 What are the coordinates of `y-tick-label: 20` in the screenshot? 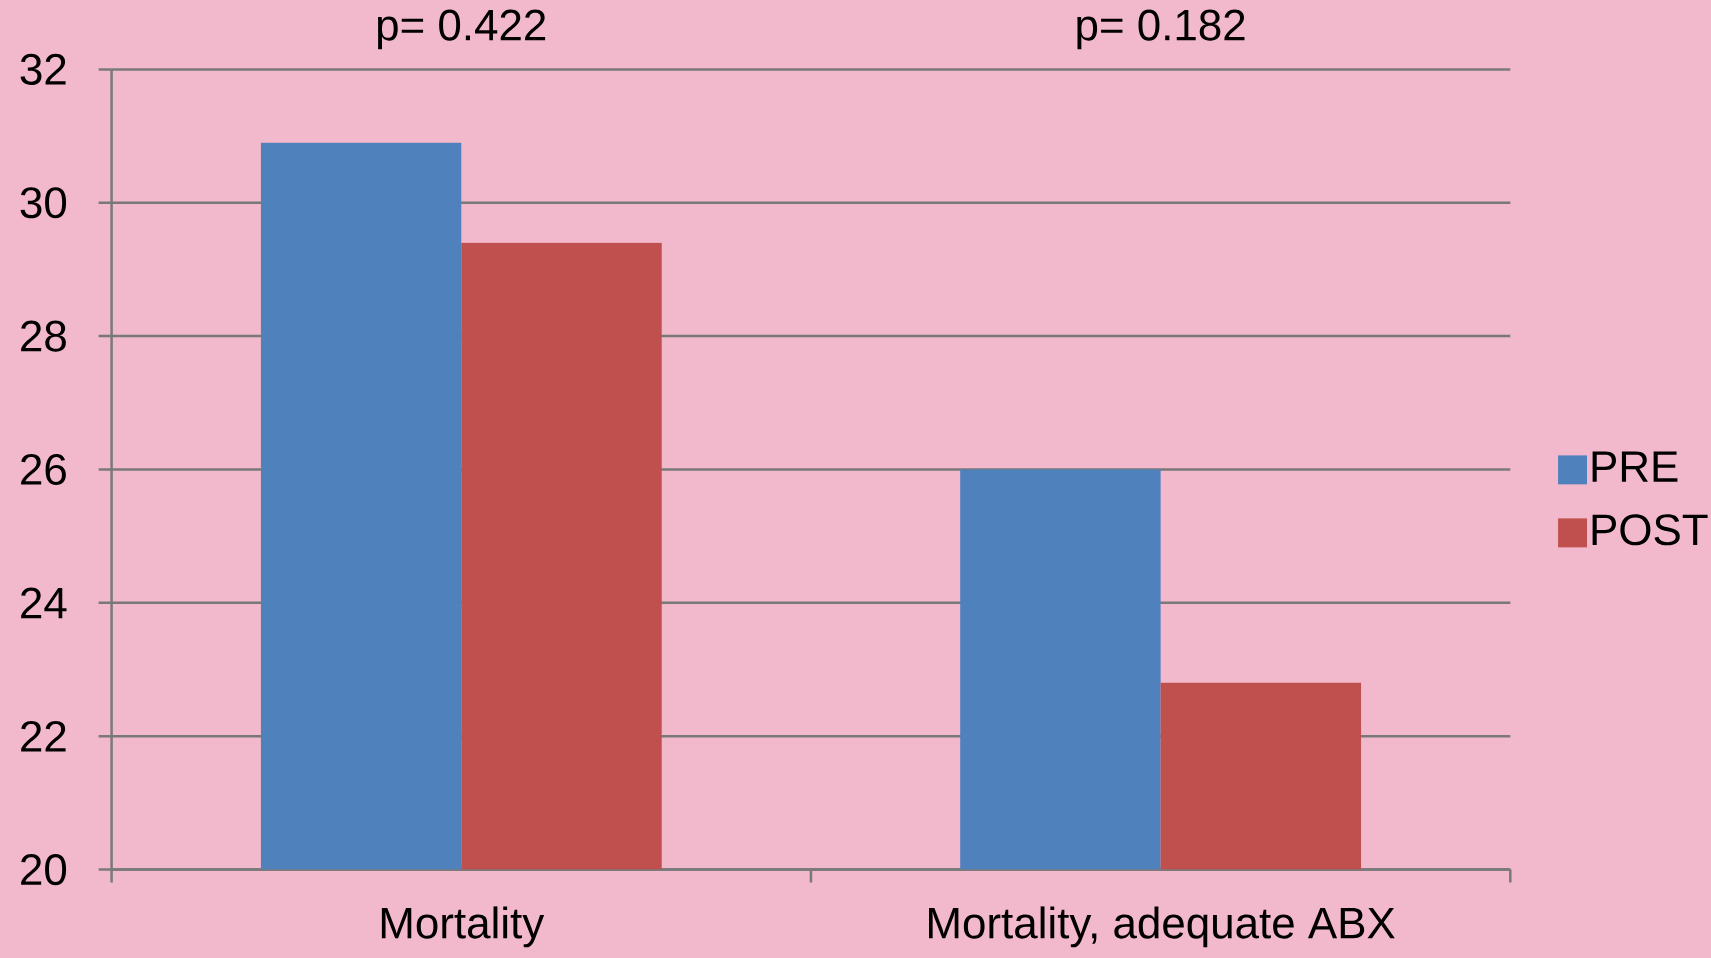 It's located at (44, 869).